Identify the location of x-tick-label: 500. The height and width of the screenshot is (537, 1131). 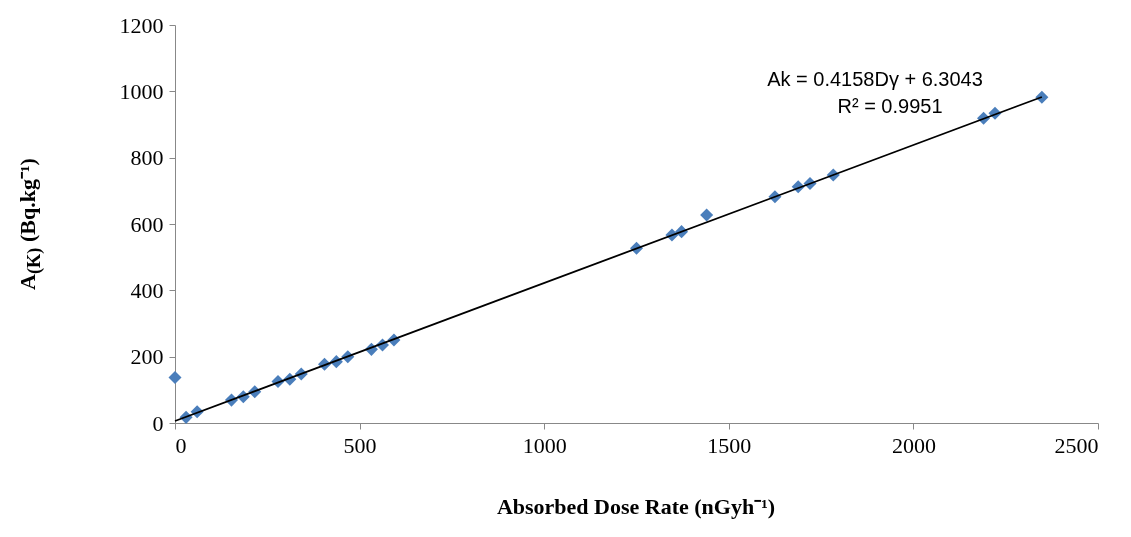
(360, 445).